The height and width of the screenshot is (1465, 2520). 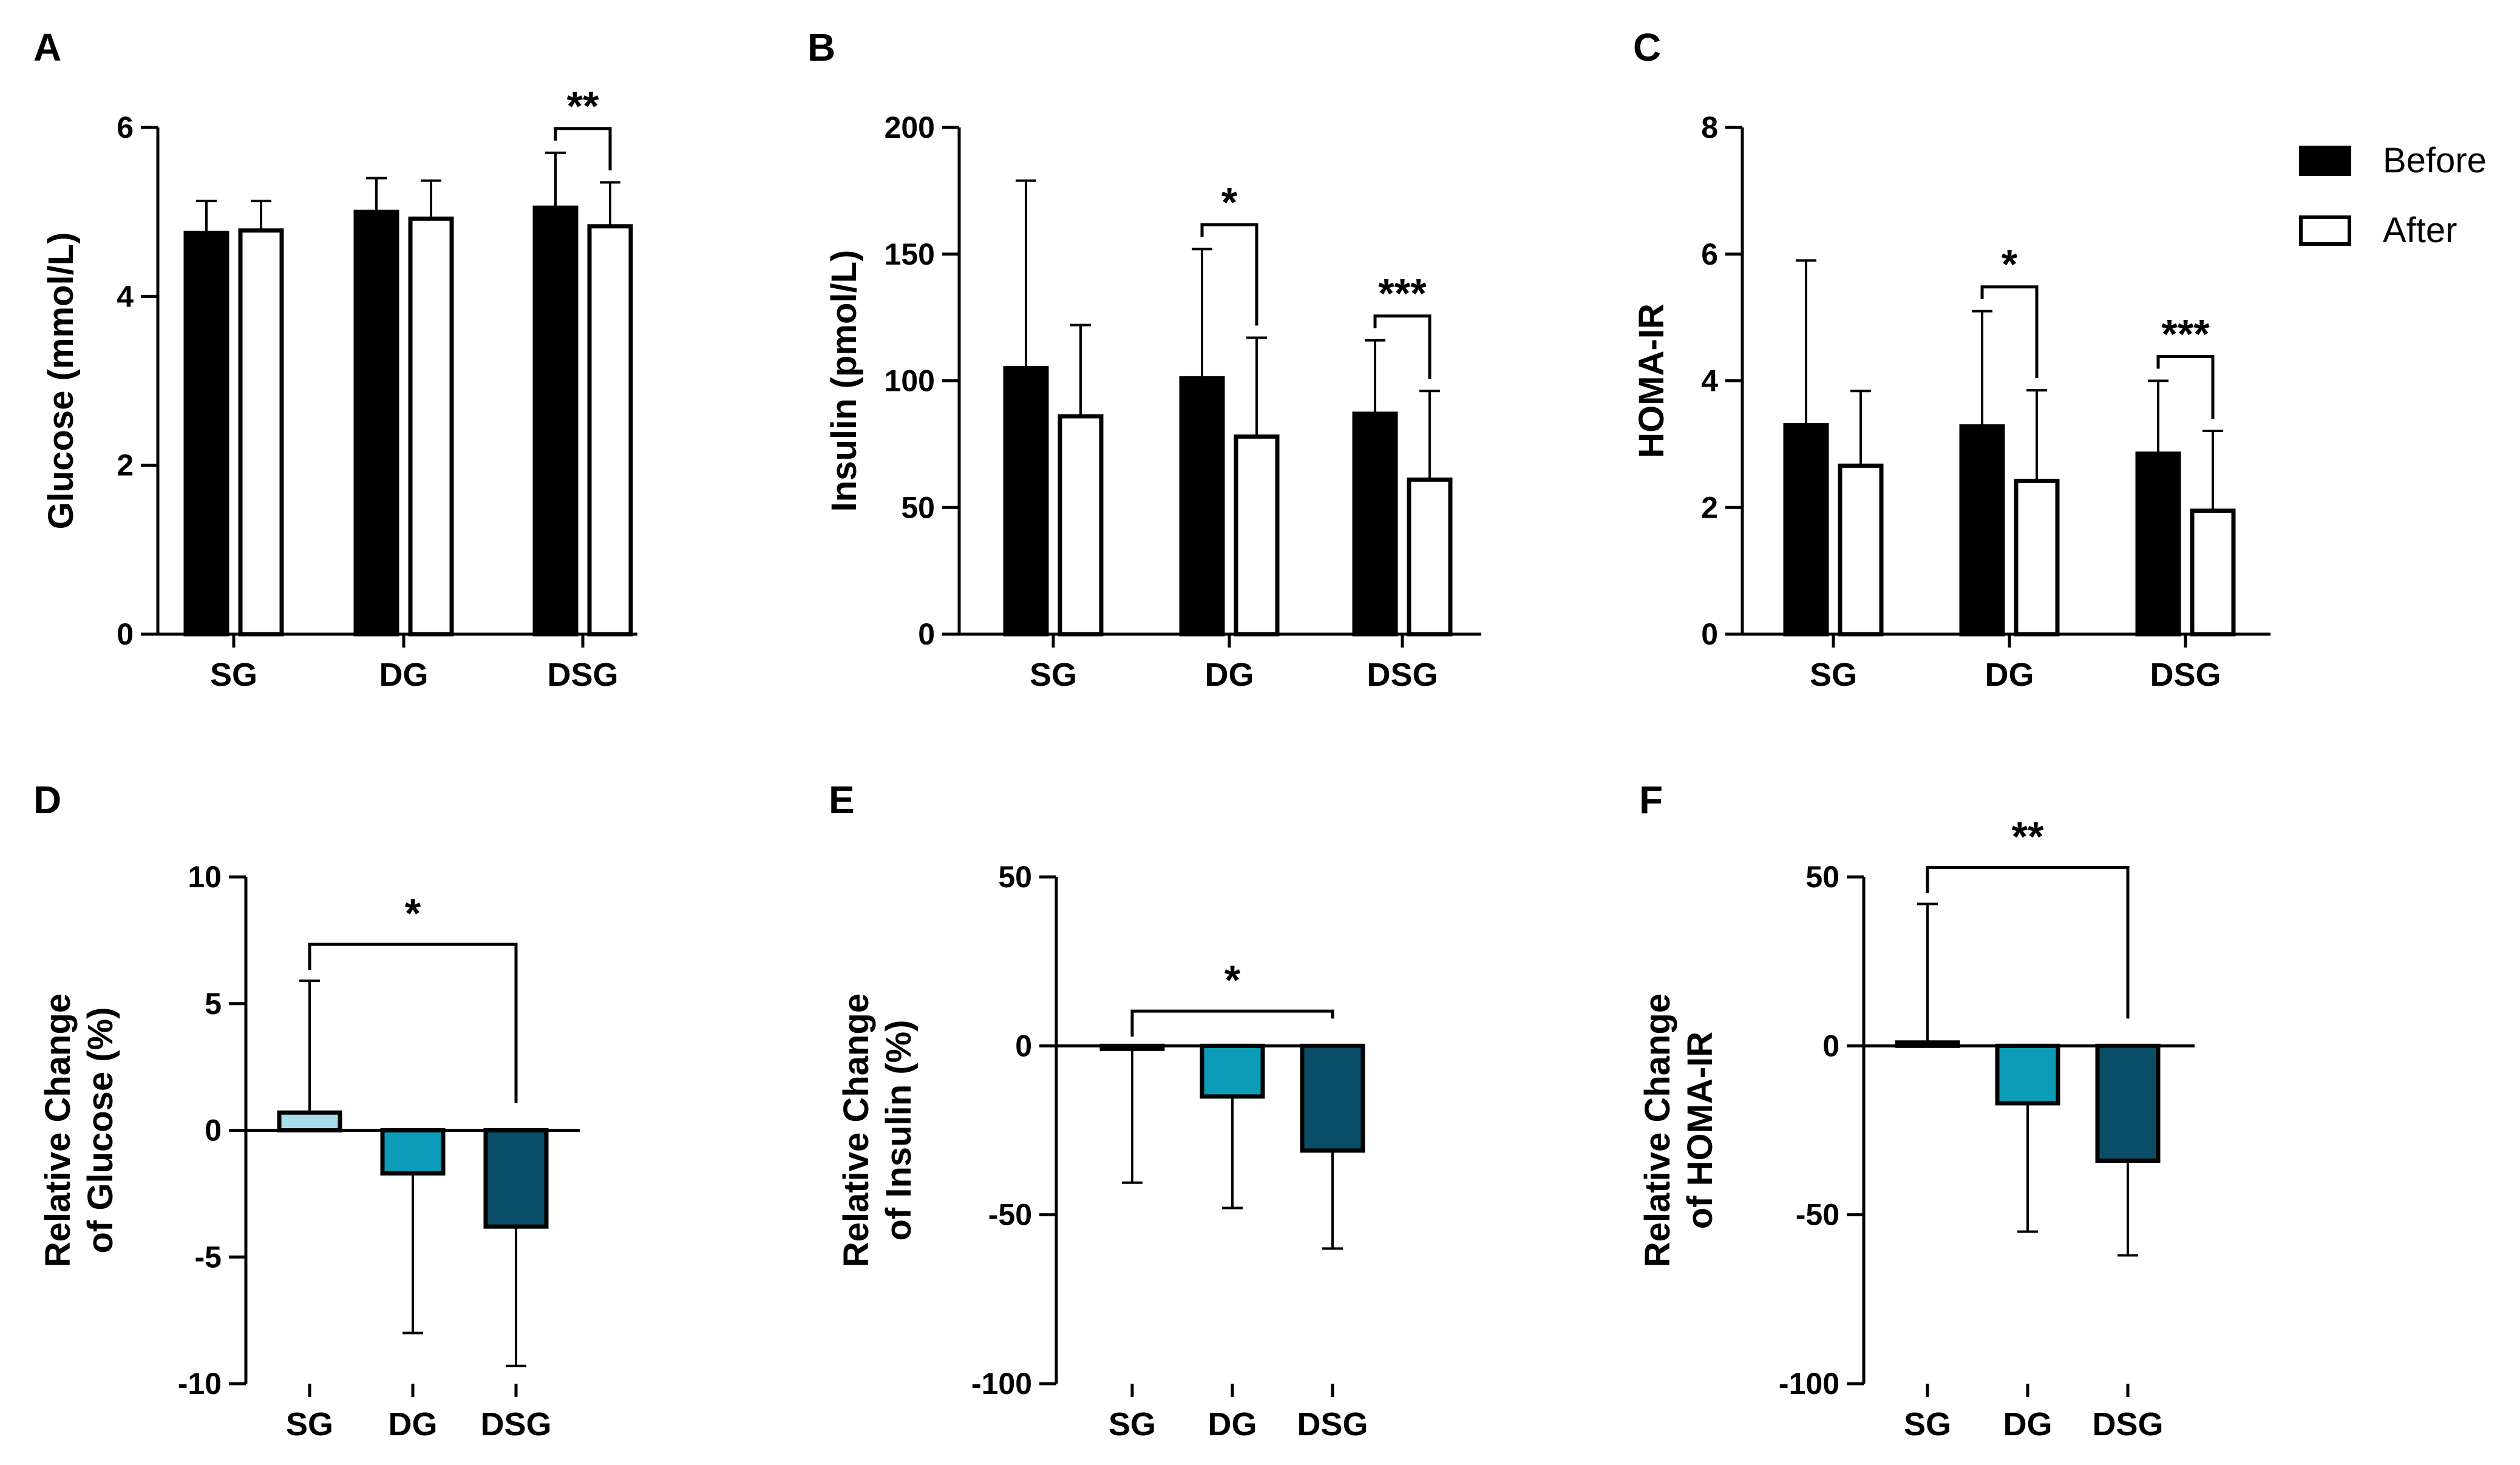 I want to click on y-axis-label: HOMA-IR, so click(x=1651, y=380).